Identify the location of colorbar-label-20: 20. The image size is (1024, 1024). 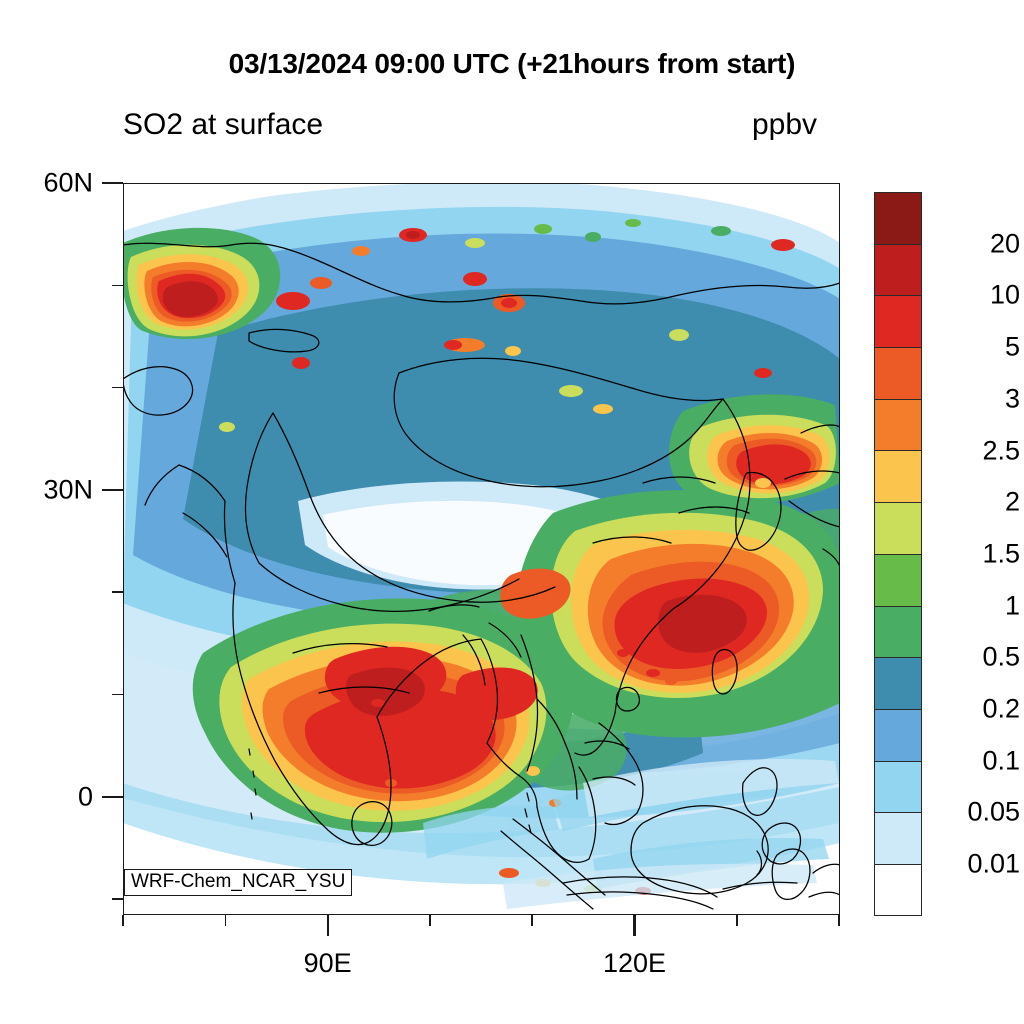
(1004, 243).